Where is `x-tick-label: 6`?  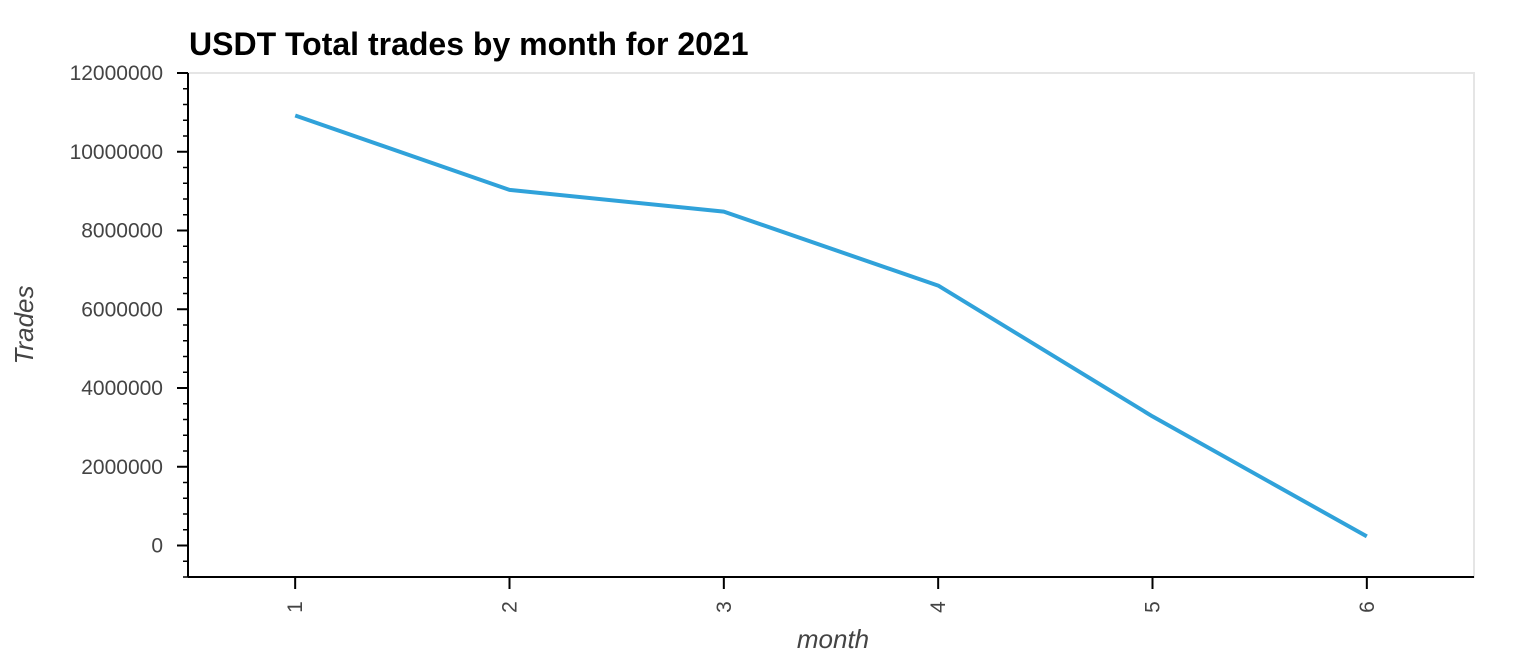 x-tick-label: 6 is located at coordinates (1367, 607).